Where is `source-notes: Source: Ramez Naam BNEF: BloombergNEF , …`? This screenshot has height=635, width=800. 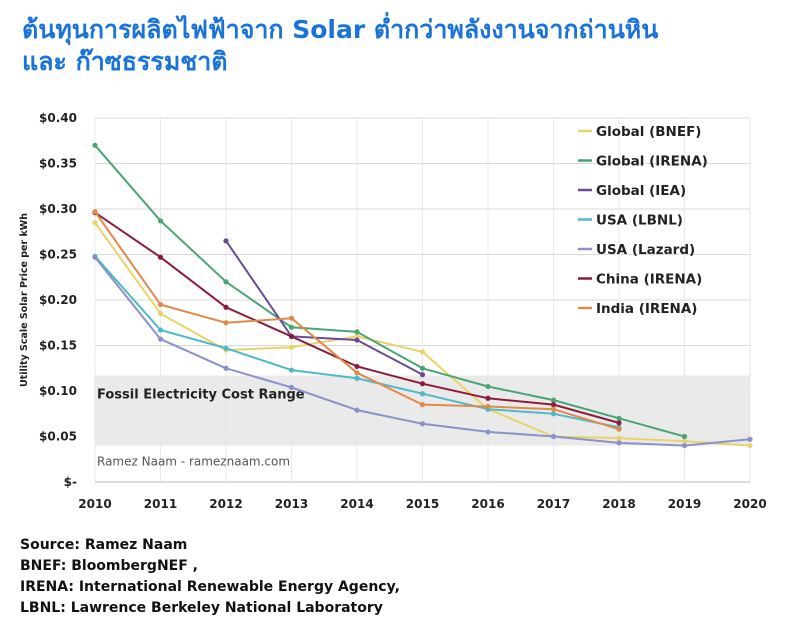
source-notes: Source: Ramez Naam BNEF: BloombergNEF , … is located at coordinates (370, 577).